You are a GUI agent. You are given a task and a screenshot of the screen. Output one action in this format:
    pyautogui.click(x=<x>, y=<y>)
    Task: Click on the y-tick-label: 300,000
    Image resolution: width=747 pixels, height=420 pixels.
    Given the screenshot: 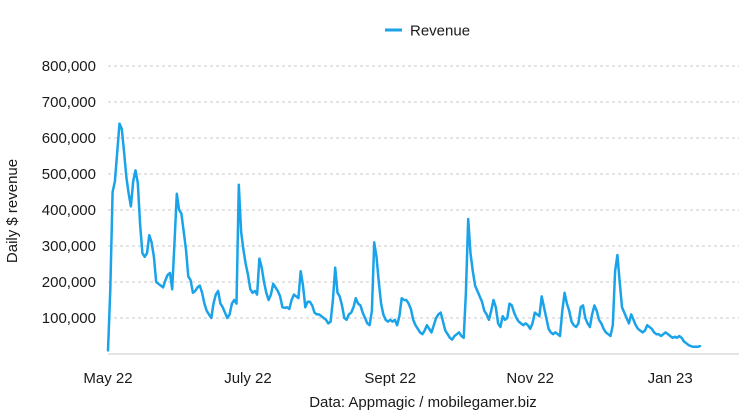 What is the action you would take?
    pyautogui.click(x=69, y=246)
    